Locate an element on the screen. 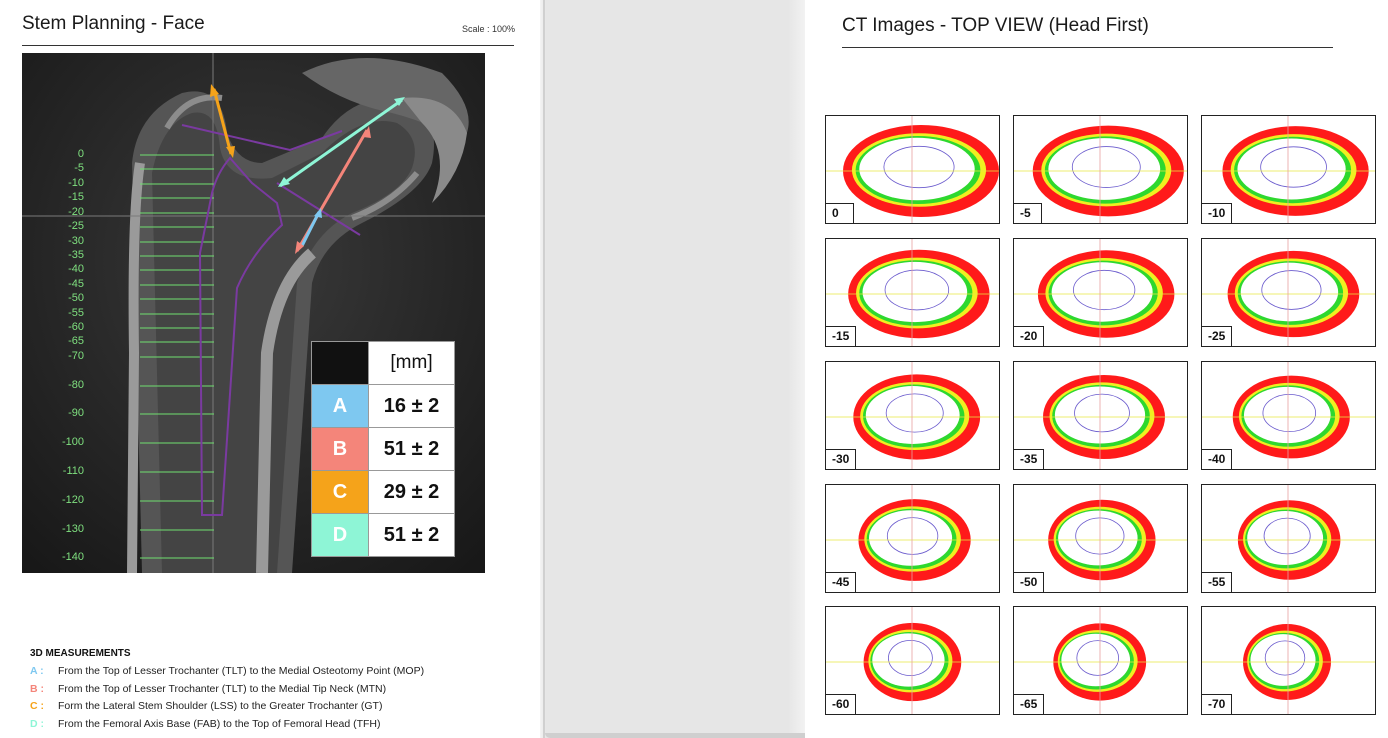 This screenshot has height=738, width=1388. ct-slice-label: -70 is located at coordinates (1217, 704).